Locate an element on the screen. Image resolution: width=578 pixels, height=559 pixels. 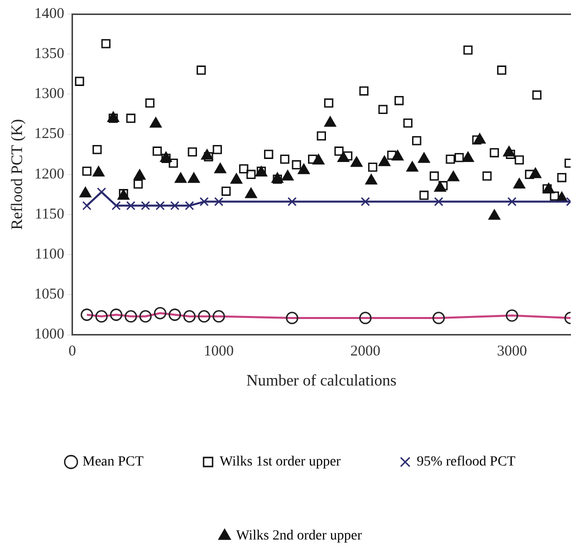
y-tick-label: 1250 is located at coordinates (49, 134).